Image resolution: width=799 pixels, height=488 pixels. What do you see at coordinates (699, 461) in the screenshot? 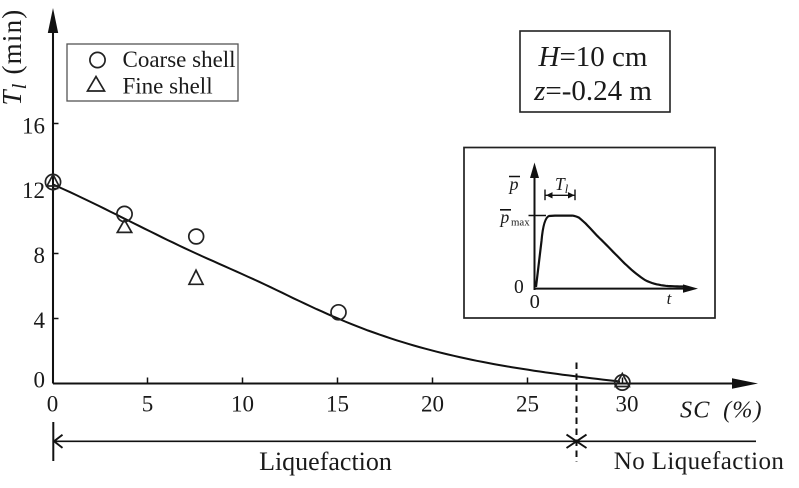
I see `svg-text: No Liquefaction` at bounding box center [699, 461].